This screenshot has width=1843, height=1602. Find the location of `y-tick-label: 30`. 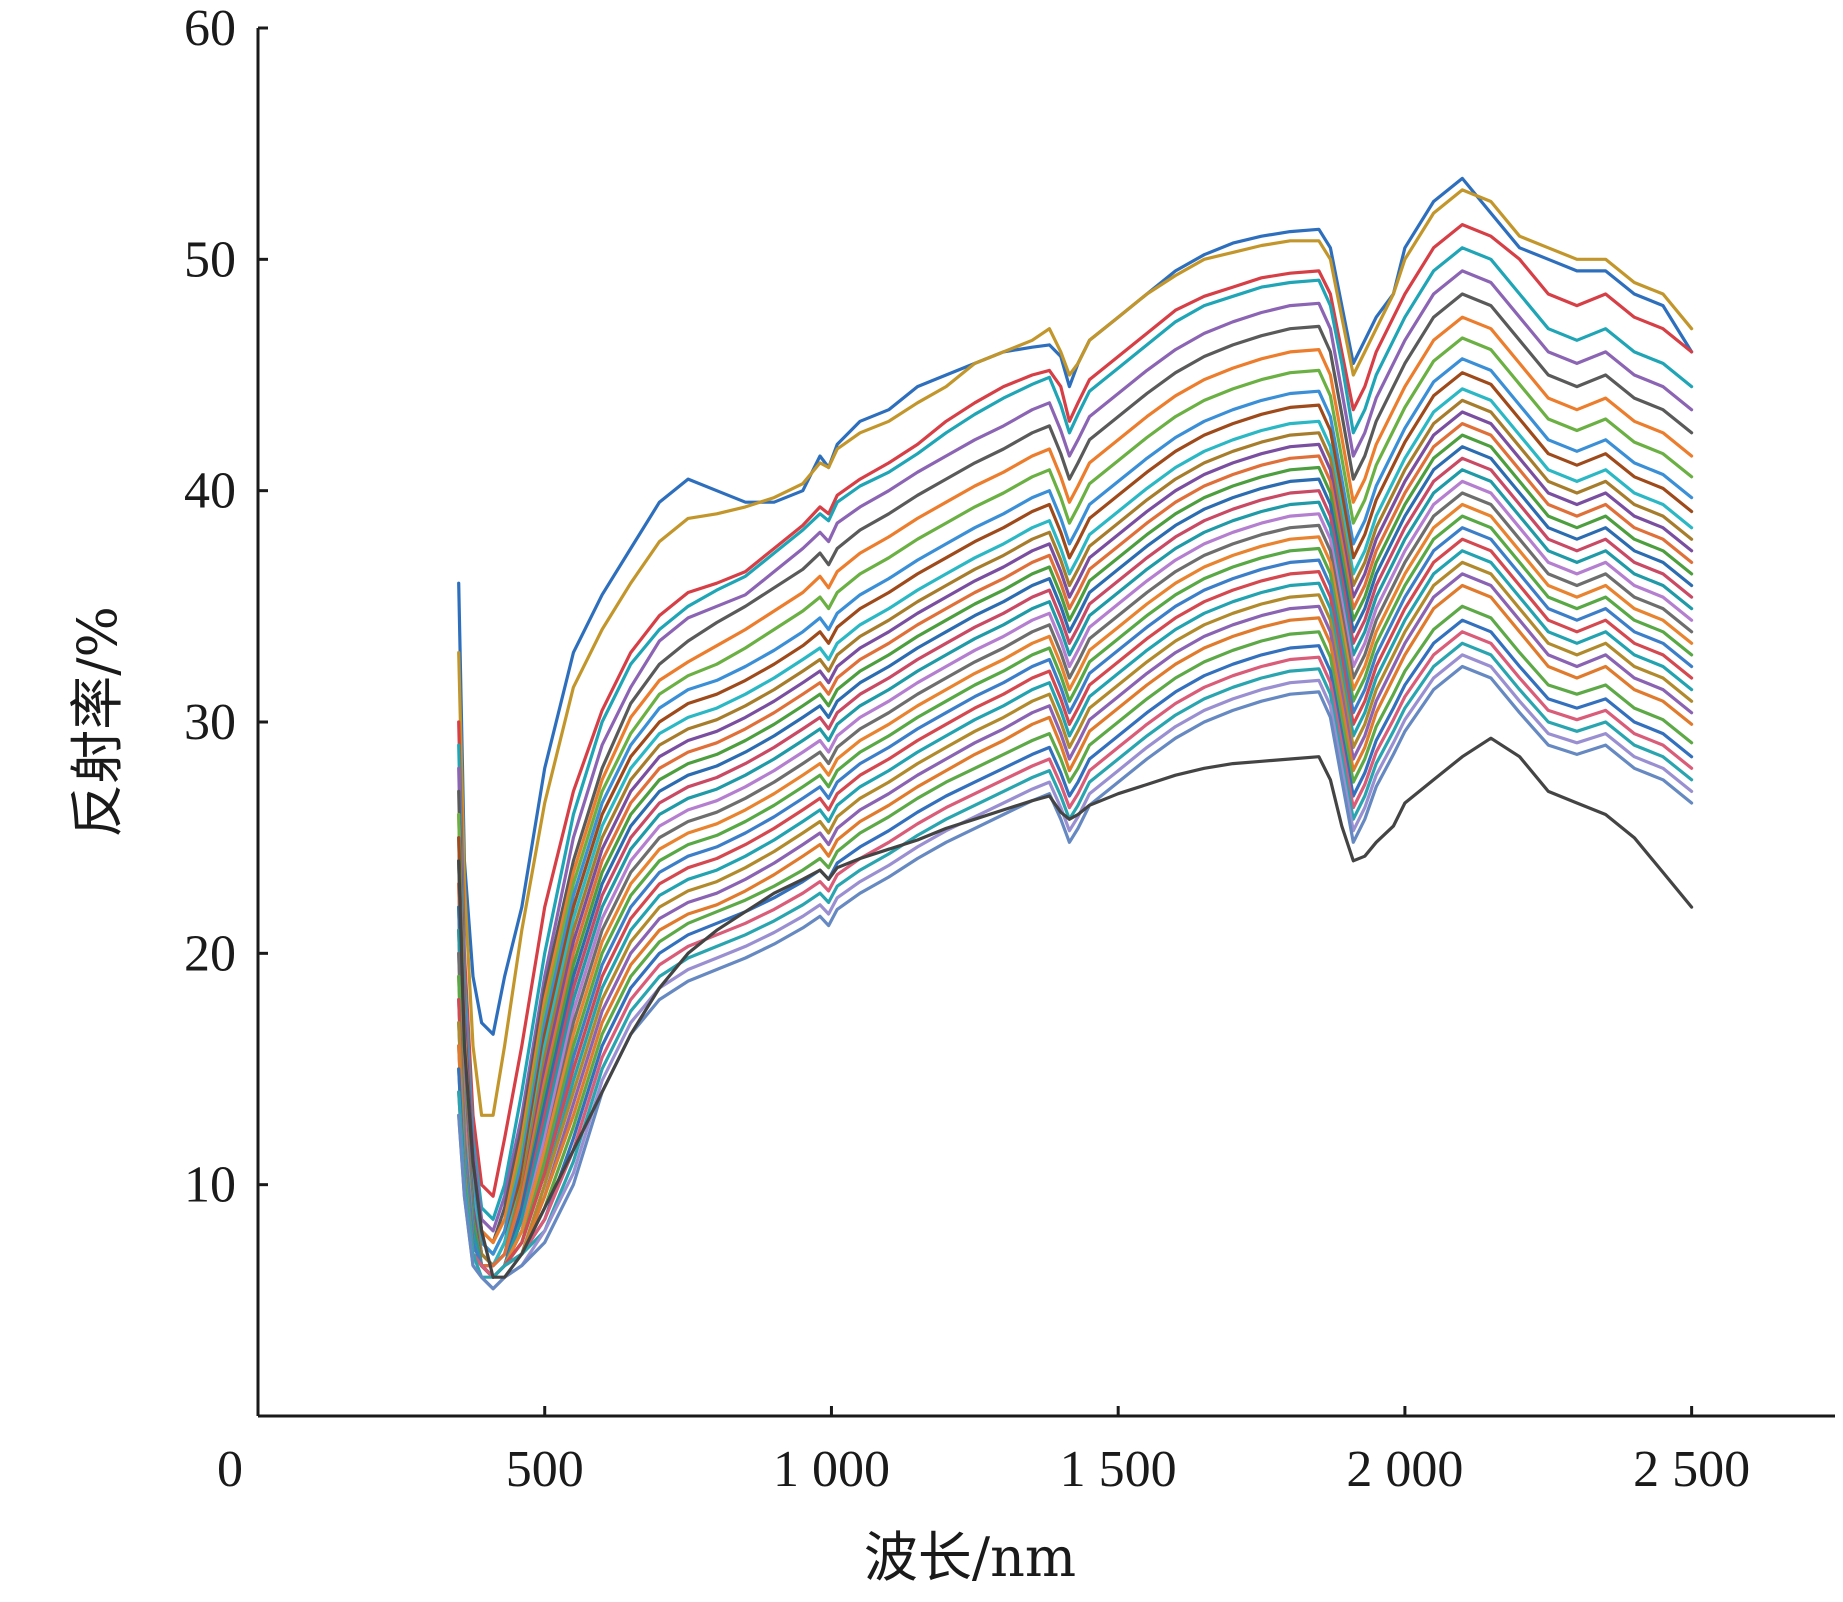

y-tick-label: 30 is located at coordinates (210, 722).